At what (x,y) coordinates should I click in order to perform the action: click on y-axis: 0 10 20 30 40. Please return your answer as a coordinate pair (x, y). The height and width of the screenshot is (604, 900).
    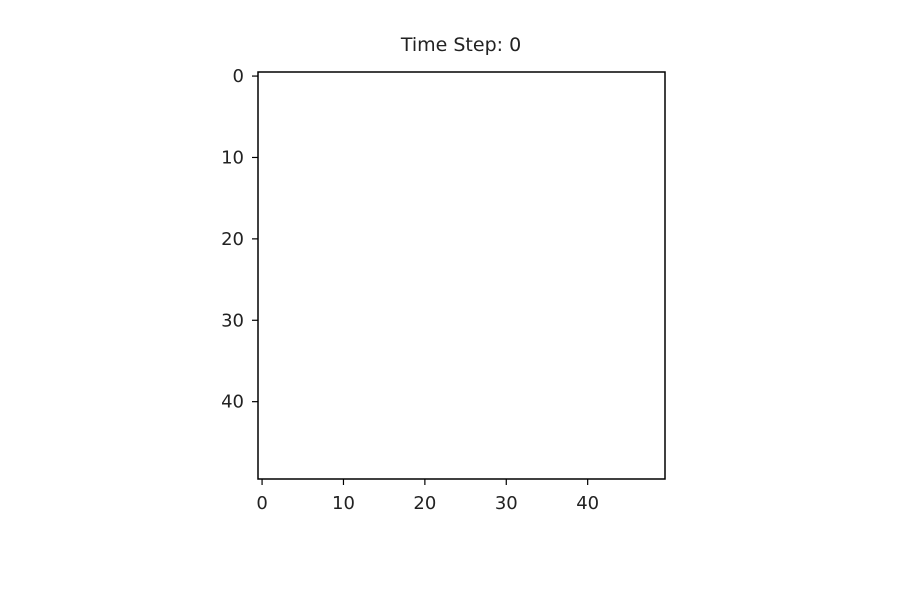
    Looking at the image, I should click on (239, 239).